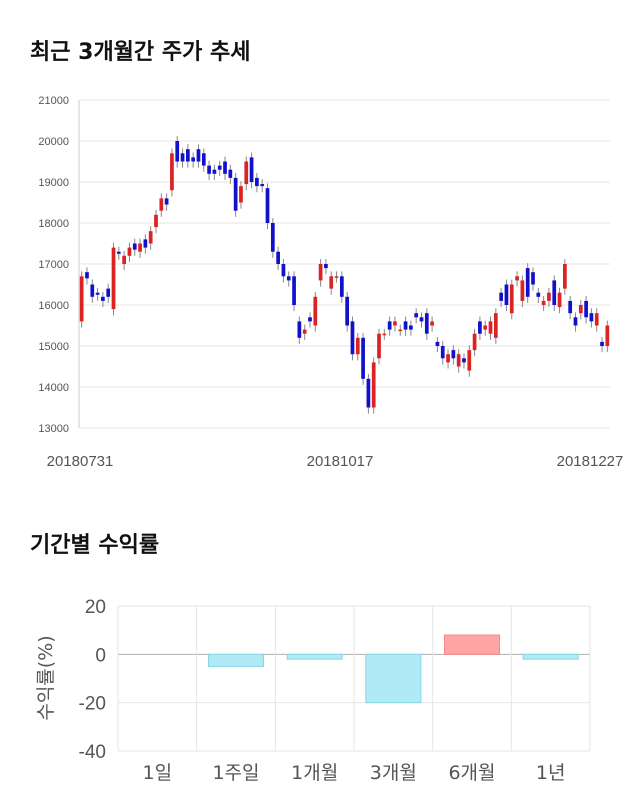 This screenshot has width=640, height=810. What do you see at coordinates (393, 773) in the screenshot?
I see `x-tick-label: 3개월` at bounding box center [393, 773].